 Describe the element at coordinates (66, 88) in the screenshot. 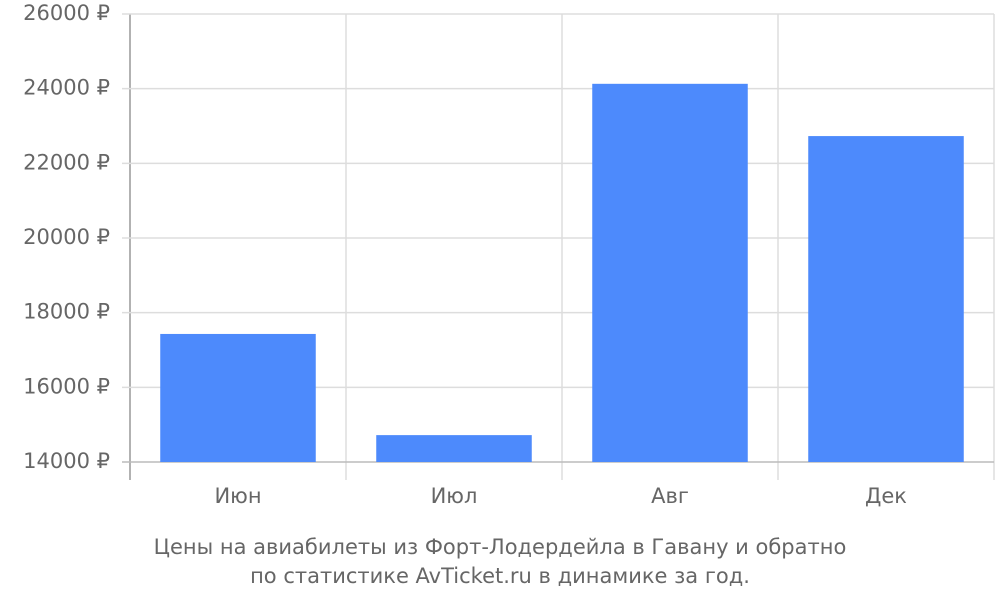

I see `y-tick-label: 24000 ₽` at that location.